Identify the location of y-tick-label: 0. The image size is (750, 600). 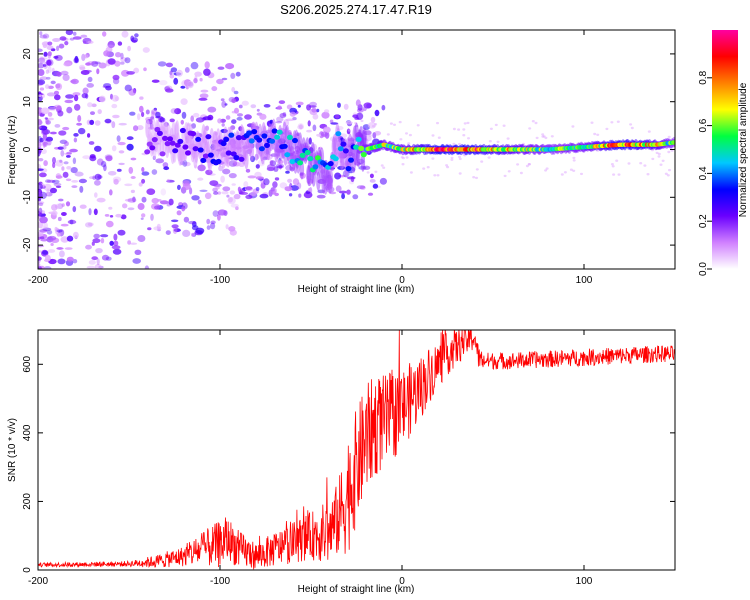
(27, 570).